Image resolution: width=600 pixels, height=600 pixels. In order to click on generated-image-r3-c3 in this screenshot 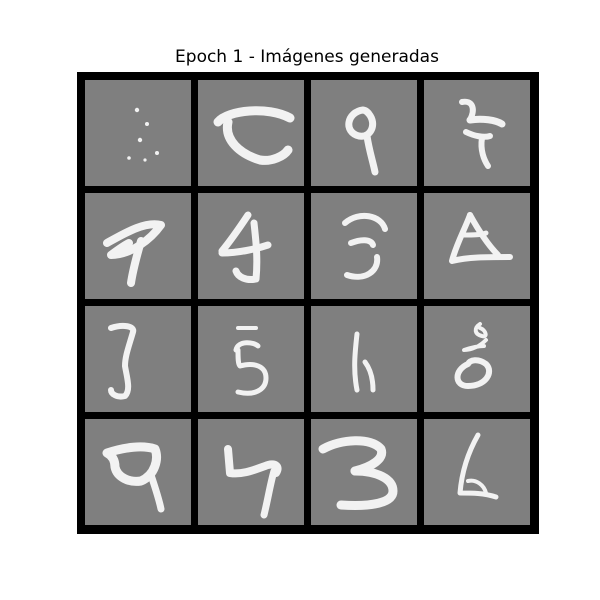, I will do `click(477, 472)`.